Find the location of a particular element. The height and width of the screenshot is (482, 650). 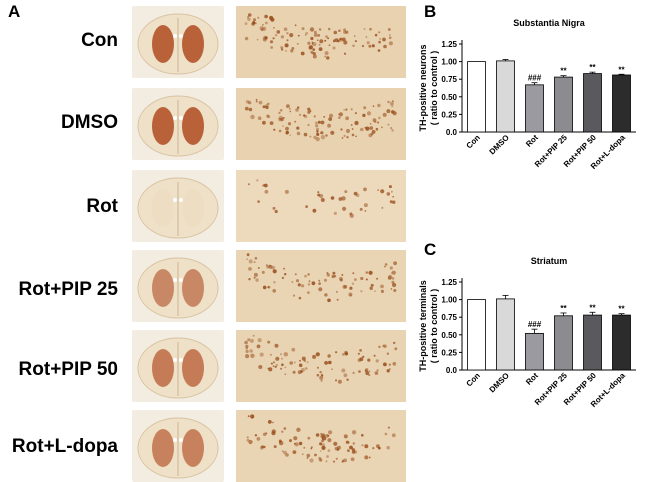

right-striatum is located at coordinates (193, 288).